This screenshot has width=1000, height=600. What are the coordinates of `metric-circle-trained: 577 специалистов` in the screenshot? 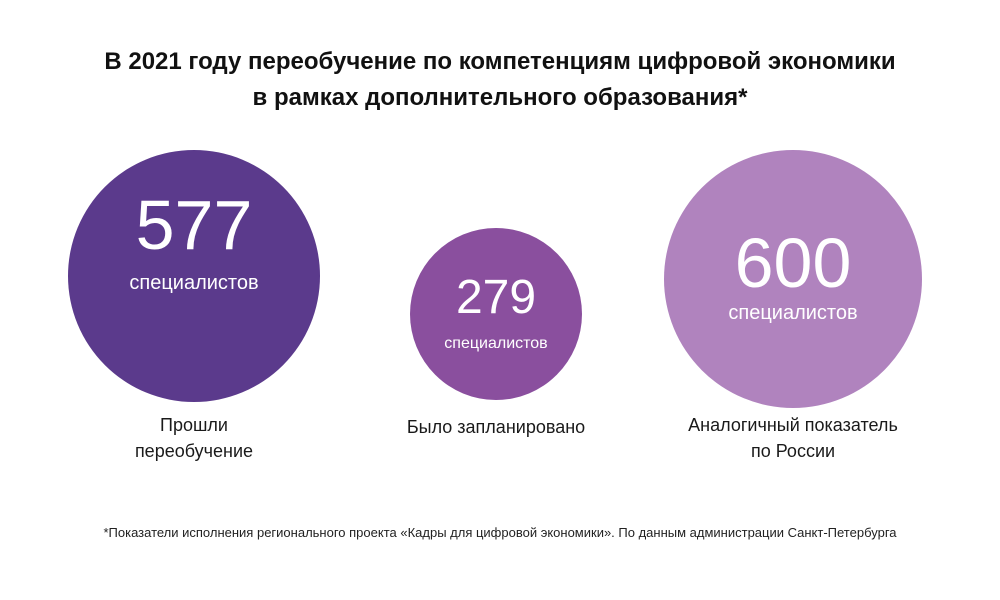 It's located at (194, 276).